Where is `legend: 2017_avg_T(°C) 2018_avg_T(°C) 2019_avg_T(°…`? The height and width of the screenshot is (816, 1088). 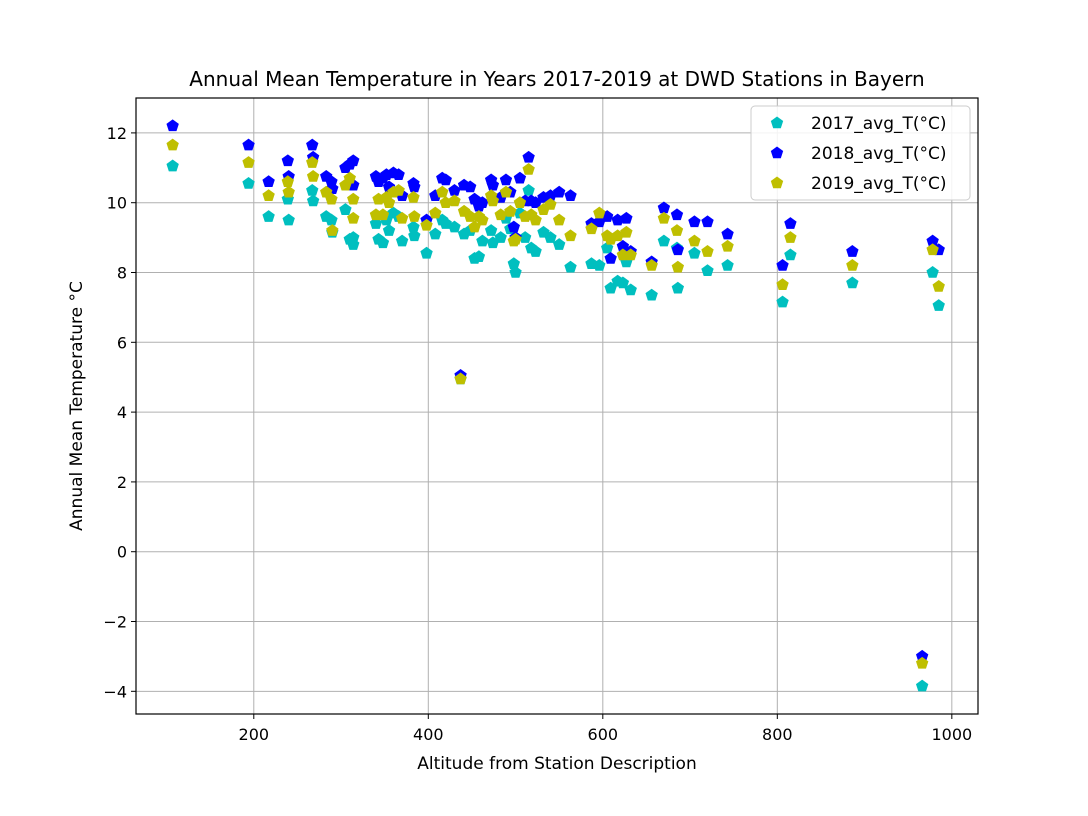
legend: 2017_avg_T(°C) 2018_avg_T(°C) 2019_avg_T(°… is located at coordinates (860, 153).